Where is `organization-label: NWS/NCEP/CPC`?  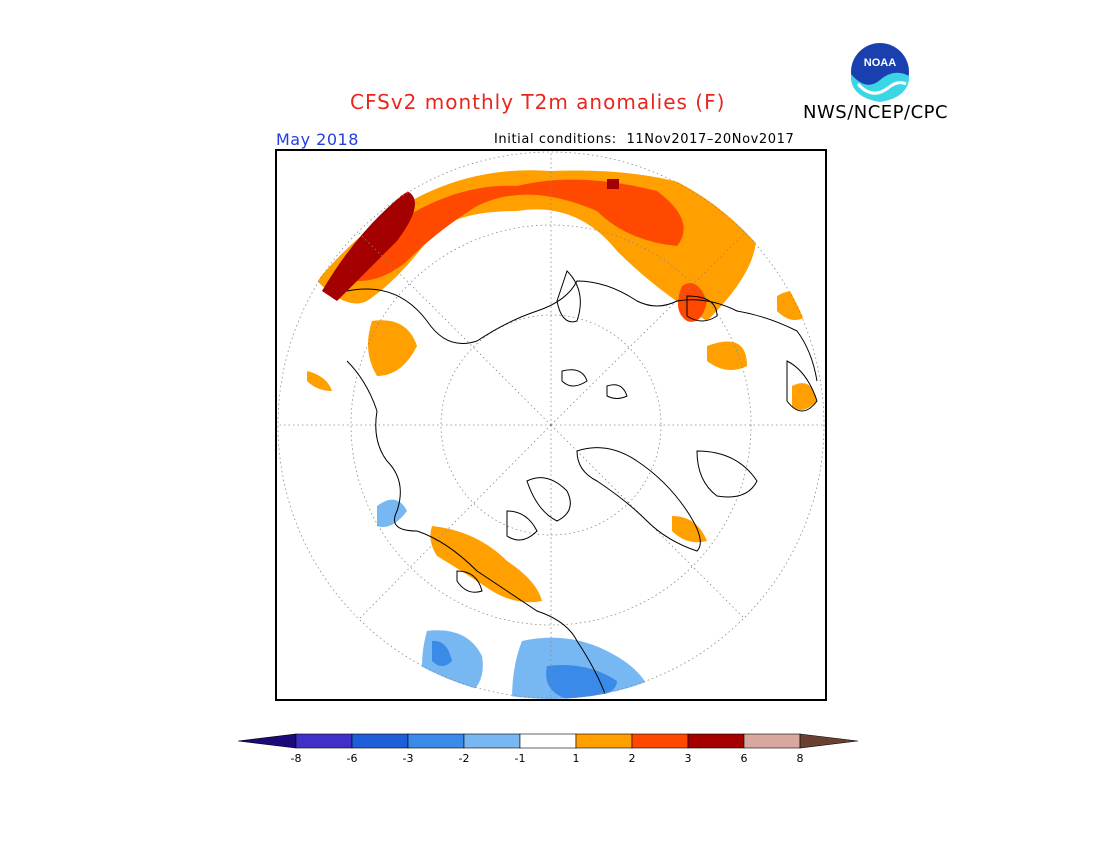 organization-label: NWS/NCEP/CPC is located at coordinates (876, 112).